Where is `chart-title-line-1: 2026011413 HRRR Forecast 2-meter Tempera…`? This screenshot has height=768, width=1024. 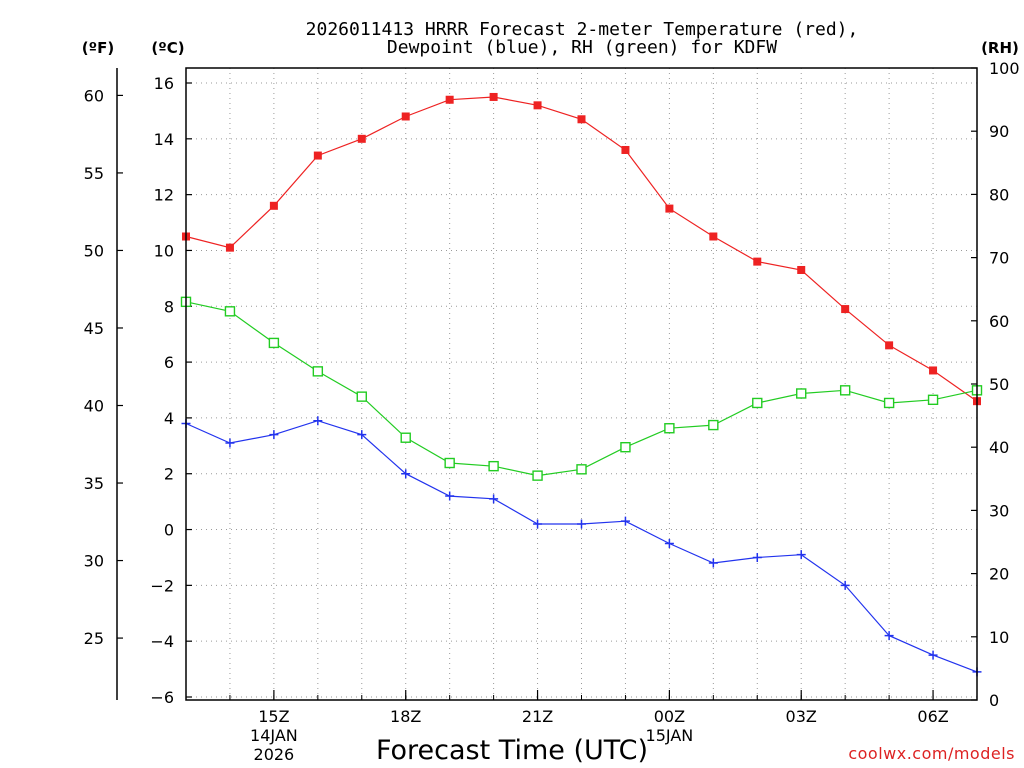
chart-title-line-1: 2026011413 HRRR Forecast 2-meter Tempera… is located at coordinates (582, 29).